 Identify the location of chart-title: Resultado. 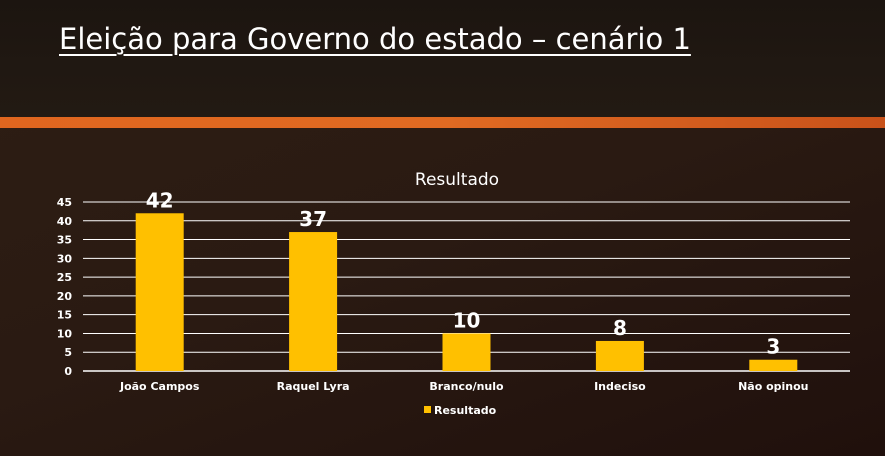
(457, 180).